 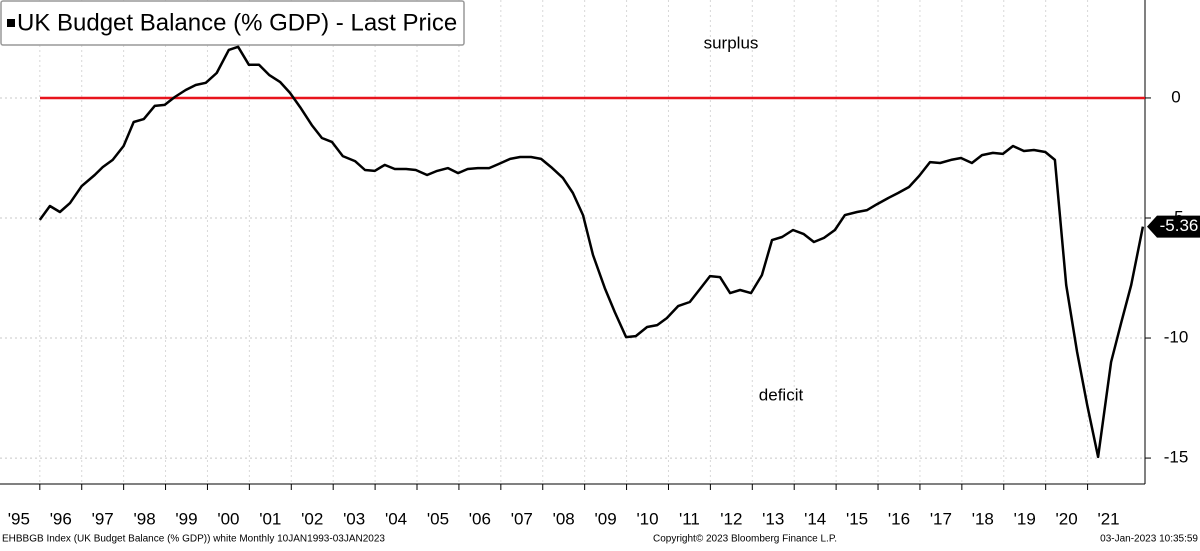 I want to click on annotation: surplus, so click(x=731, y=42).